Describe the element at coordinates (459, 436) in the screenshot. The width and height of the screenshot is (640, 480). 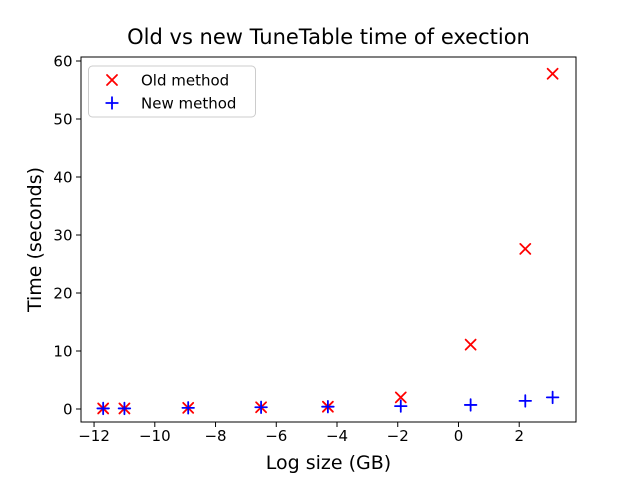
I see `x-tick-label: 0` at that location.